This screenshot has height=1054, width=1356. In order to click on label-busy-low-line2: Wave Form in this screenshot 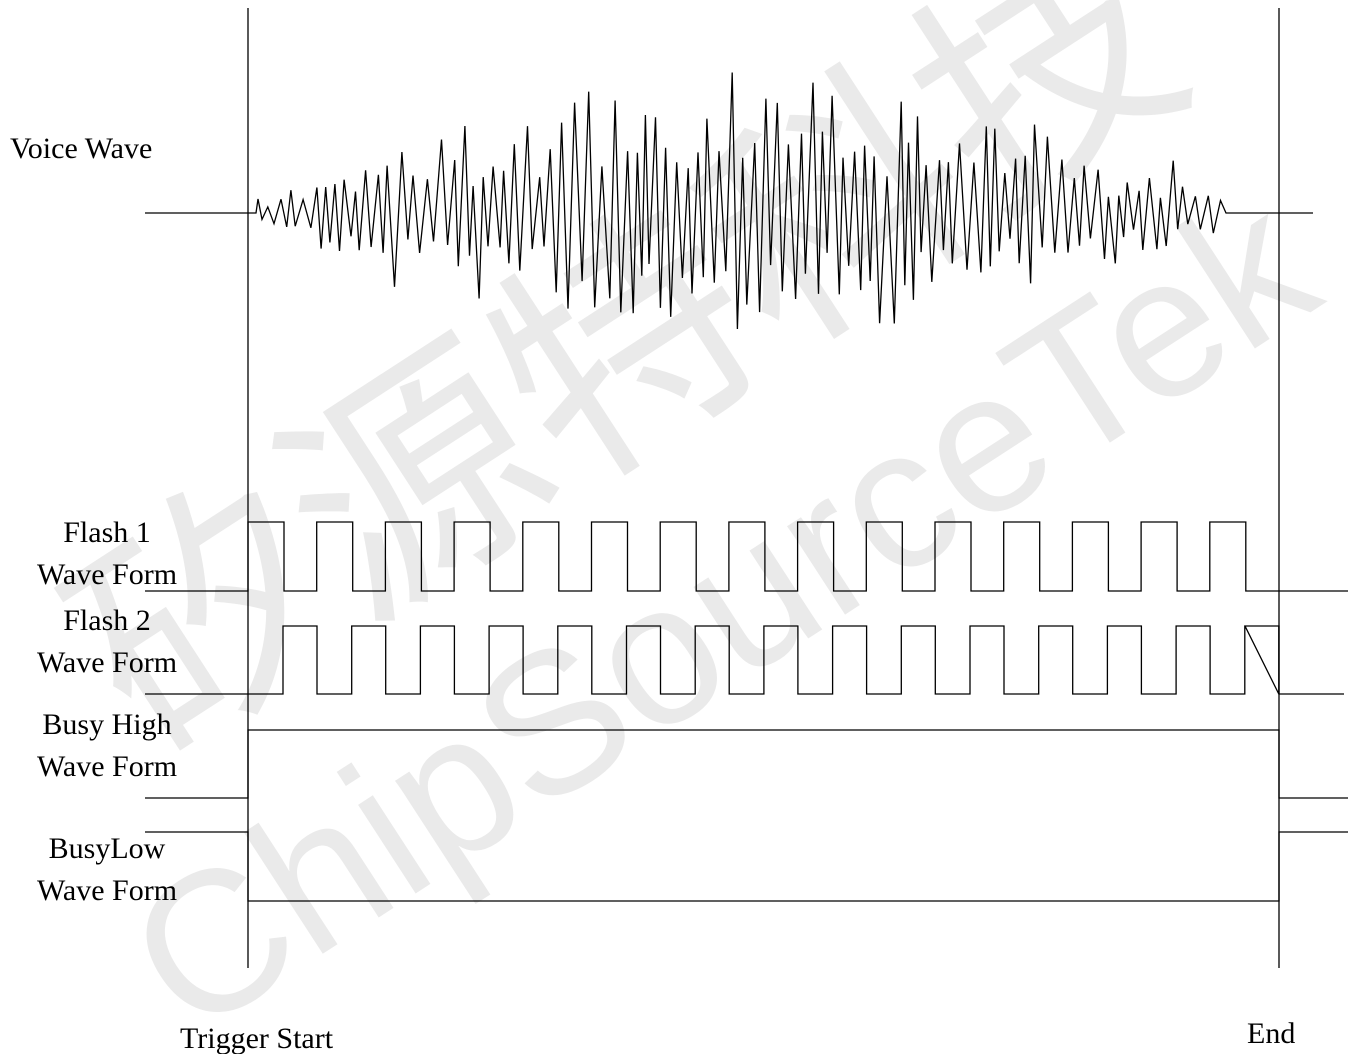, I will do `click(107, 890)`.